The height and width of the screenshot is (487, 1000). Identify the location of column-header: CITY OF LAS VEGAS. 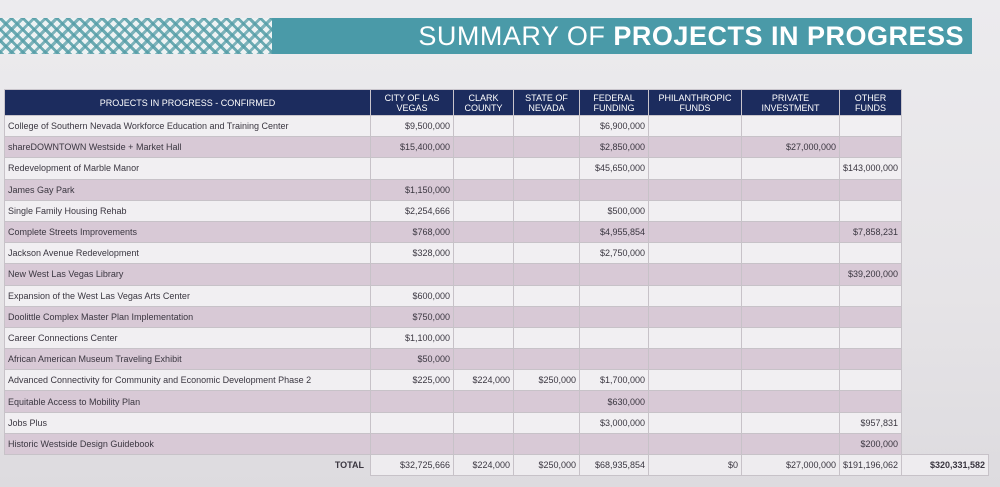
(412, 102).